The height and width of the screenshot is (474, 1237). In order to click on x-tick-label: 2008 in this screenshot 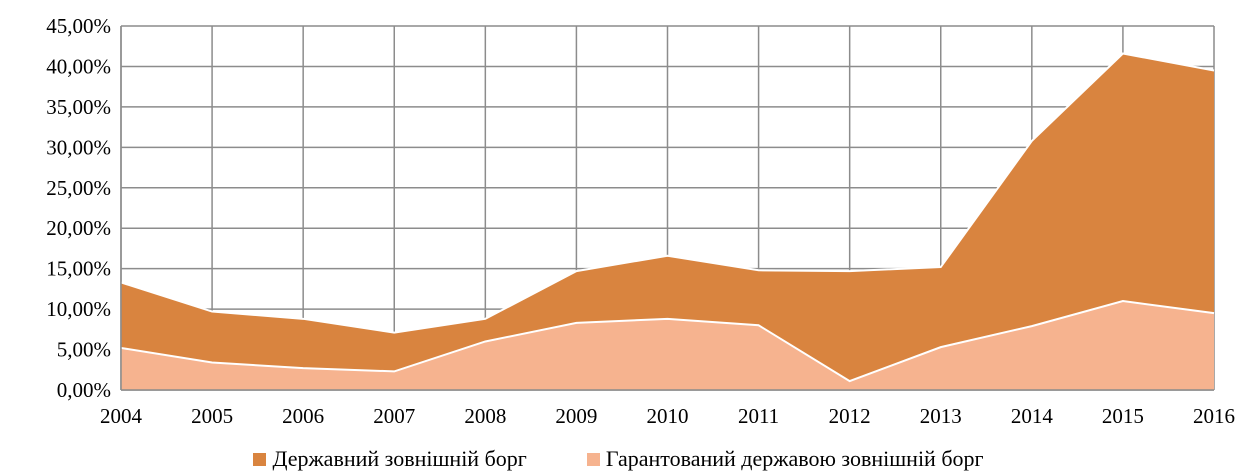, I will do `click(485, 416)`.